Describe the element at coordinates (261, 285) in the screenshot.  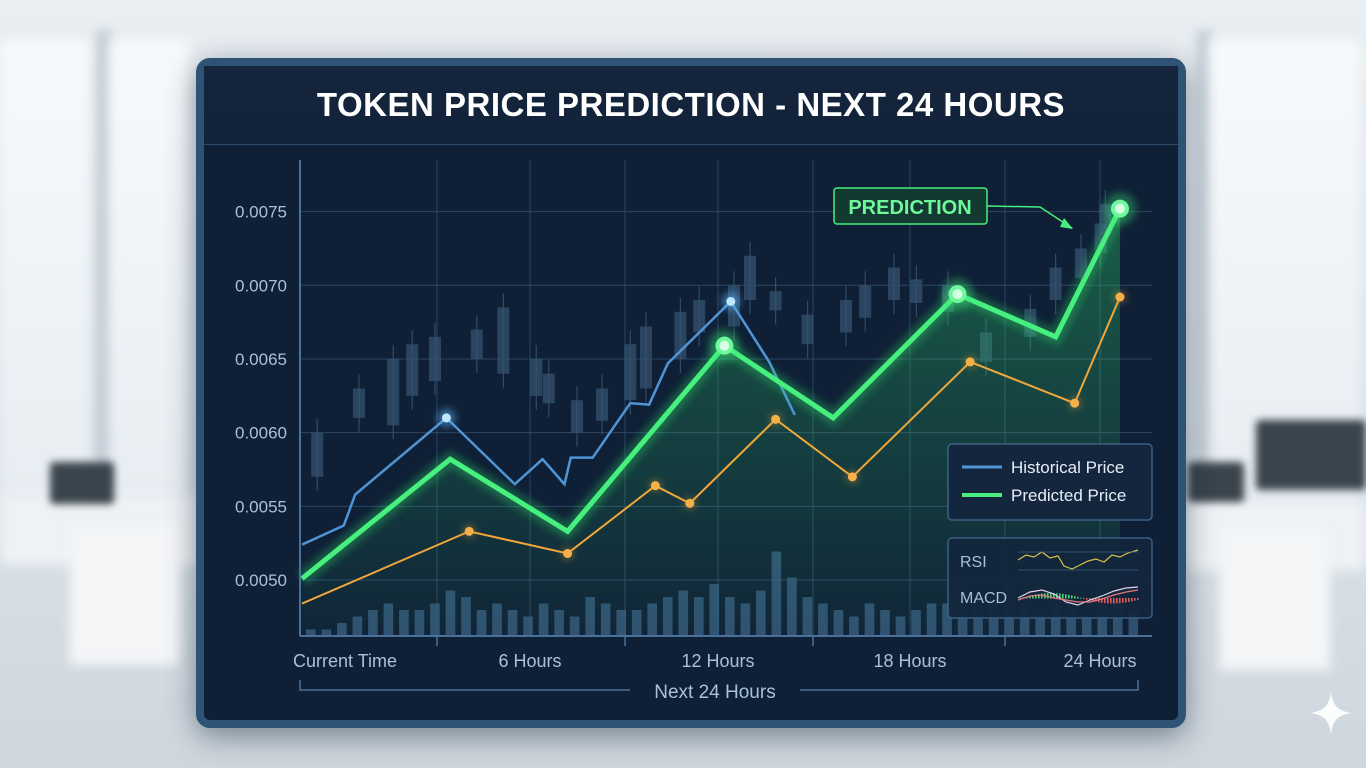
I see `y-tick-label: 0.0070` at that location.